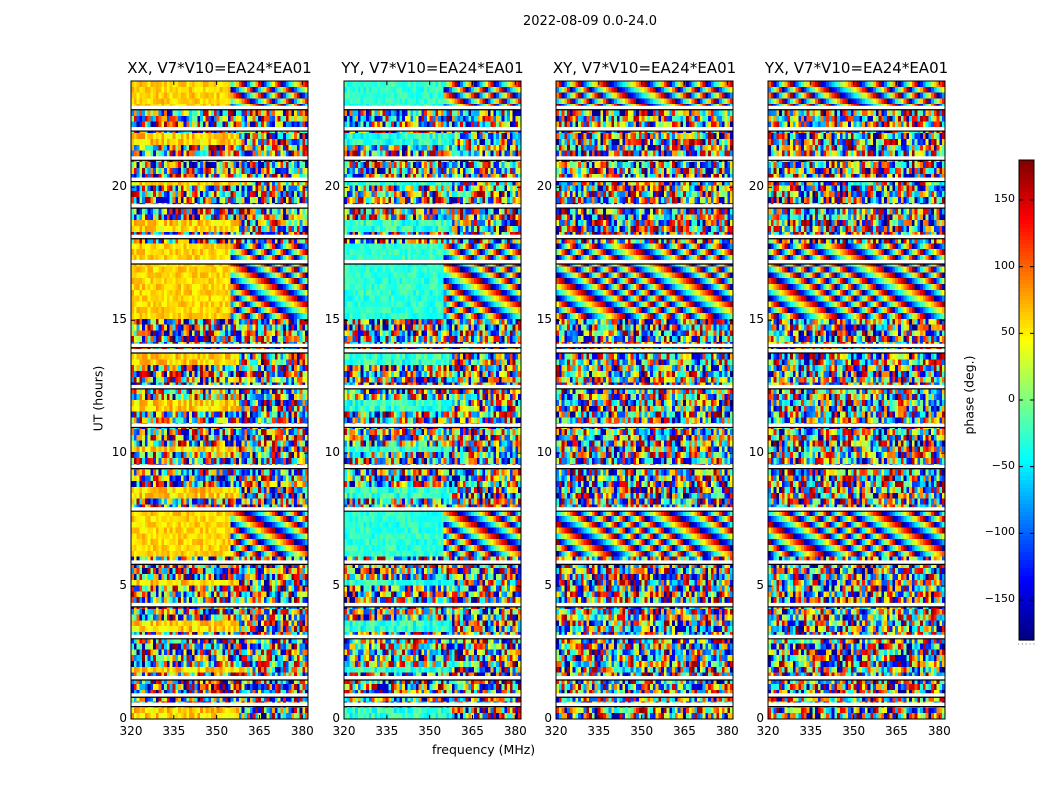  What do you see at coordinates (174, 731) in the screenshot?
I see `x-tick-label: 335` at bounding box center [174, 731].